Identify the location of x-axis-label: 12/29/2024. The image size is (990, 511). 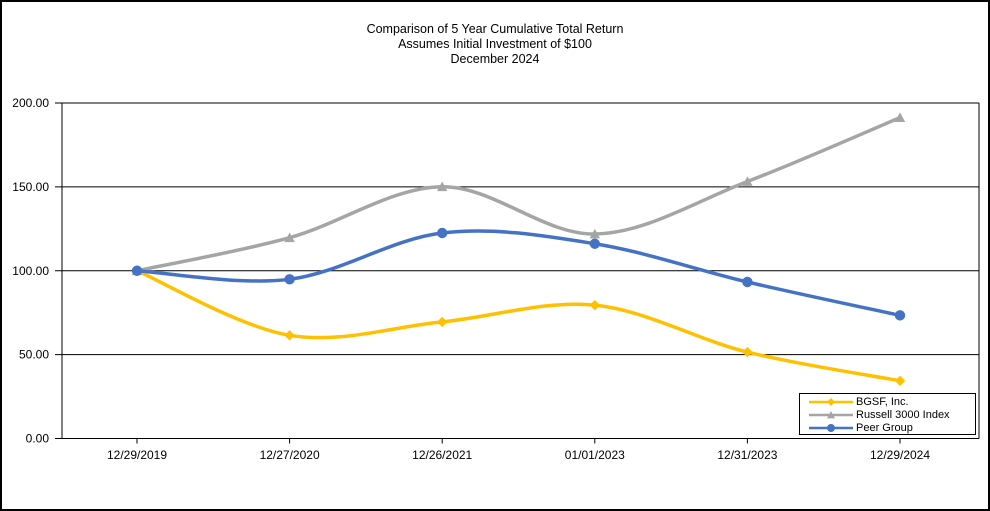
(900, 455).